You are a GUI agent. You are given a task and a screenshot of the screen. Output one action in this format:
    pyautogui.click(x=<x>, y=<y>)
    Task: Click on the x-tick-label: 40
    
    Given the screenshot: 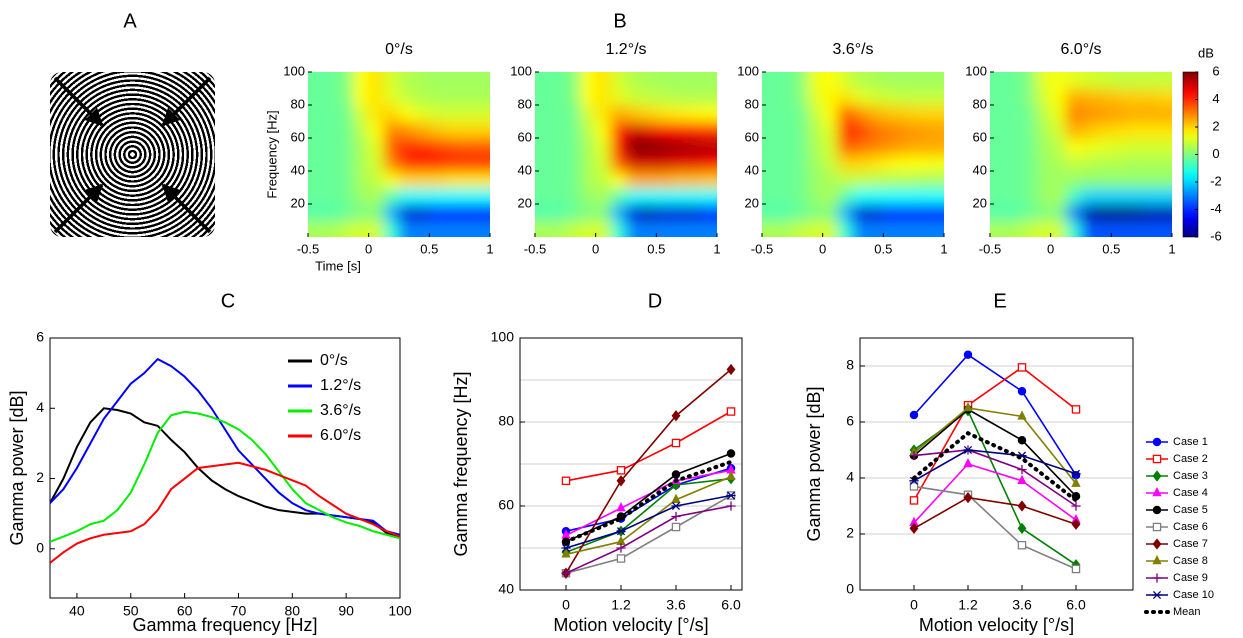 What is the action you would take?
    pyautogui.click(x=77, y=611)
    